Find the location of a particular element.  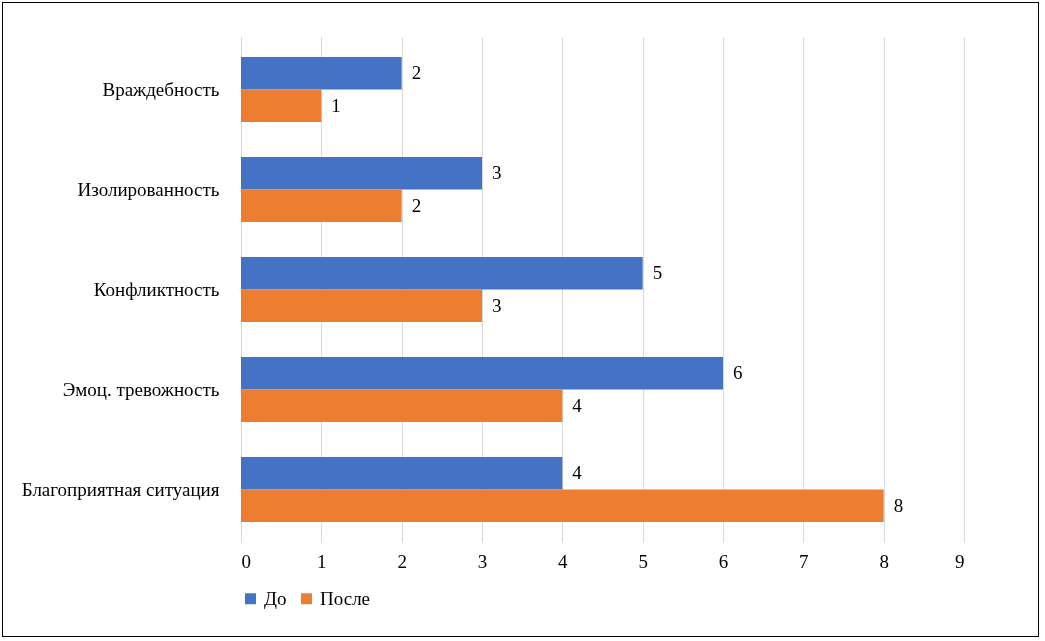

data-label: 5 is located at coordinates (657, 273).